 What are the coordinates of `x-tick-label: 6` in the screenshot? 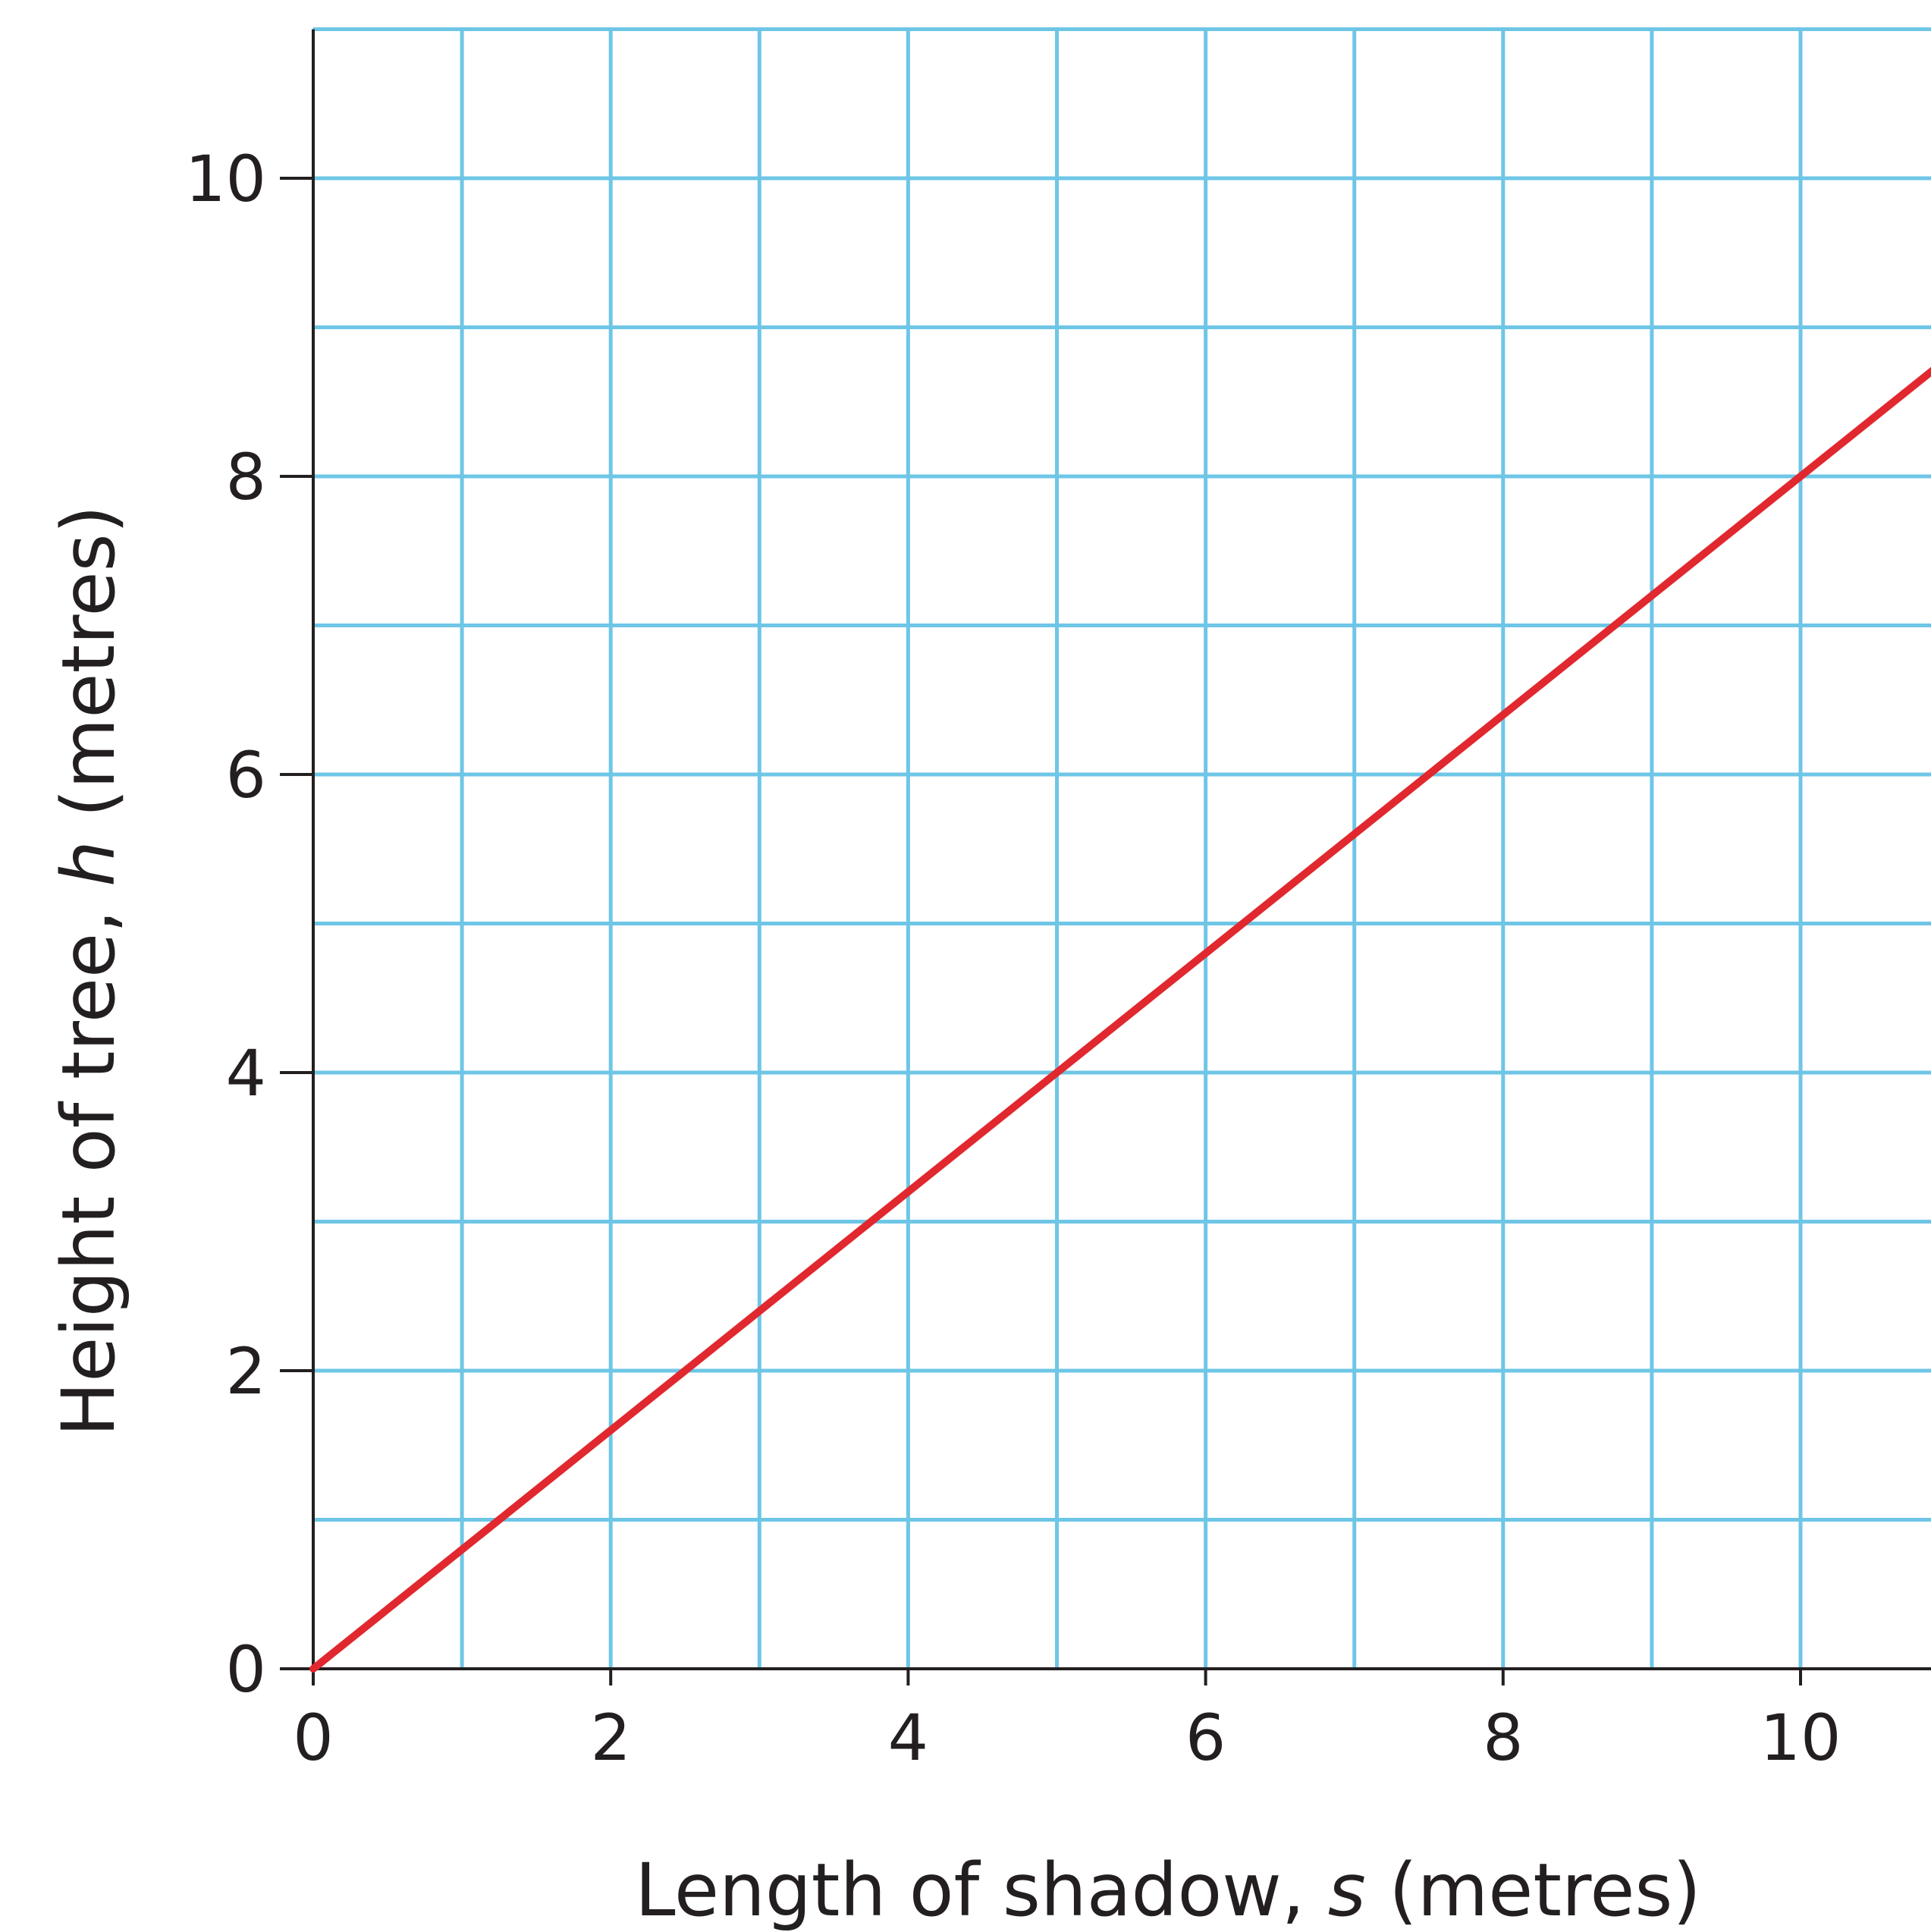 It's located at (1205, 1738).